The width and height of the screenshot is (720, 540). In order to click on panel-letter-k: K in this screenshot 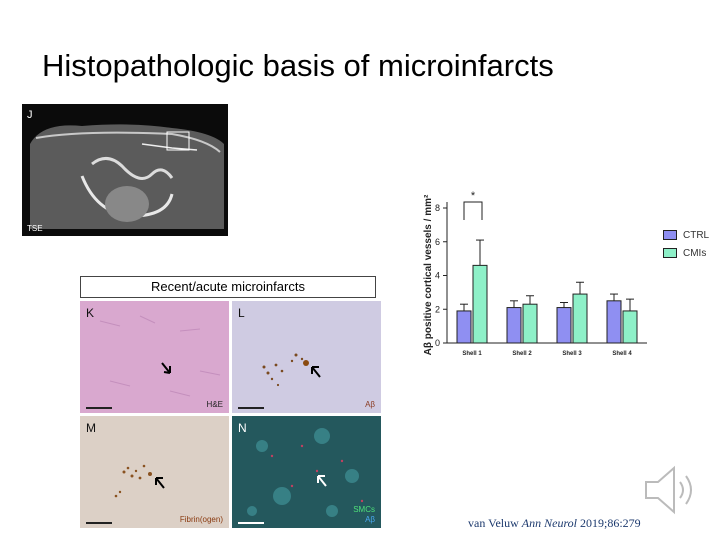, I will do `click(90, 313)`.